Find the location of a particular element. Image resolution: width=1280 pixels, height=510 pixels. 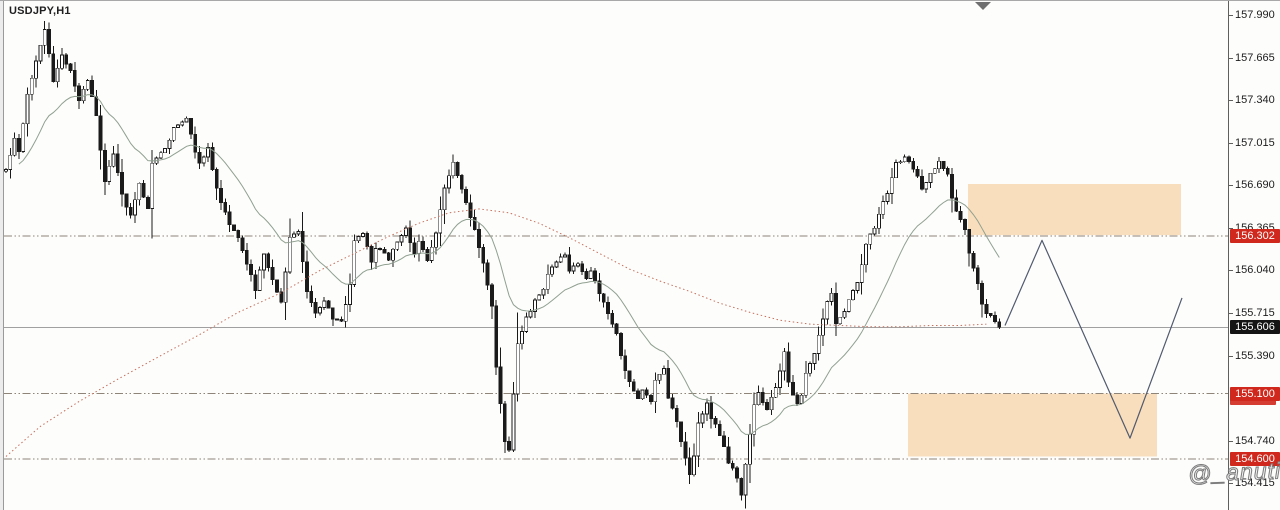

axis-tick-label: 155.715 is located at coordinates (1255, 313).